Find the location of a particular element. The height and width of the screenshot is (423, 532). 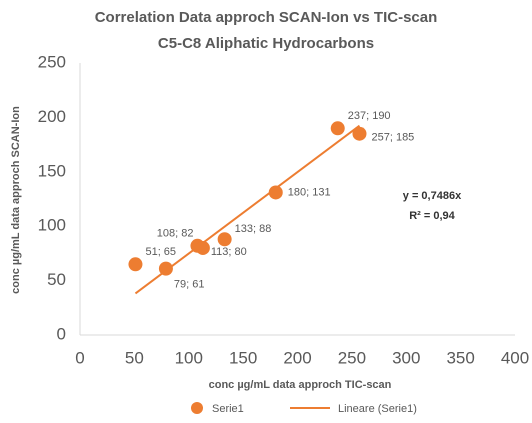

y-tick-label: 250 is located at coordinates (52, 61).